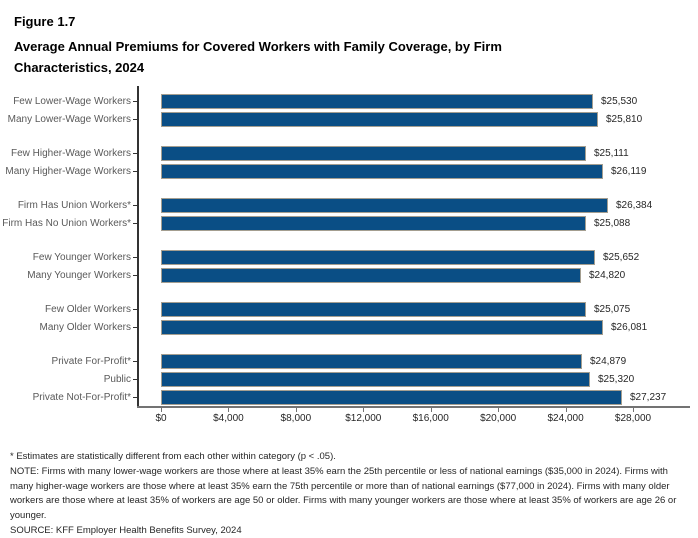 This screenshot has width=698, height=538. What do you see at coordinates (607, 275) in the screenshot?
I see `value-label: $24,820` at bounding box center [607, 275].